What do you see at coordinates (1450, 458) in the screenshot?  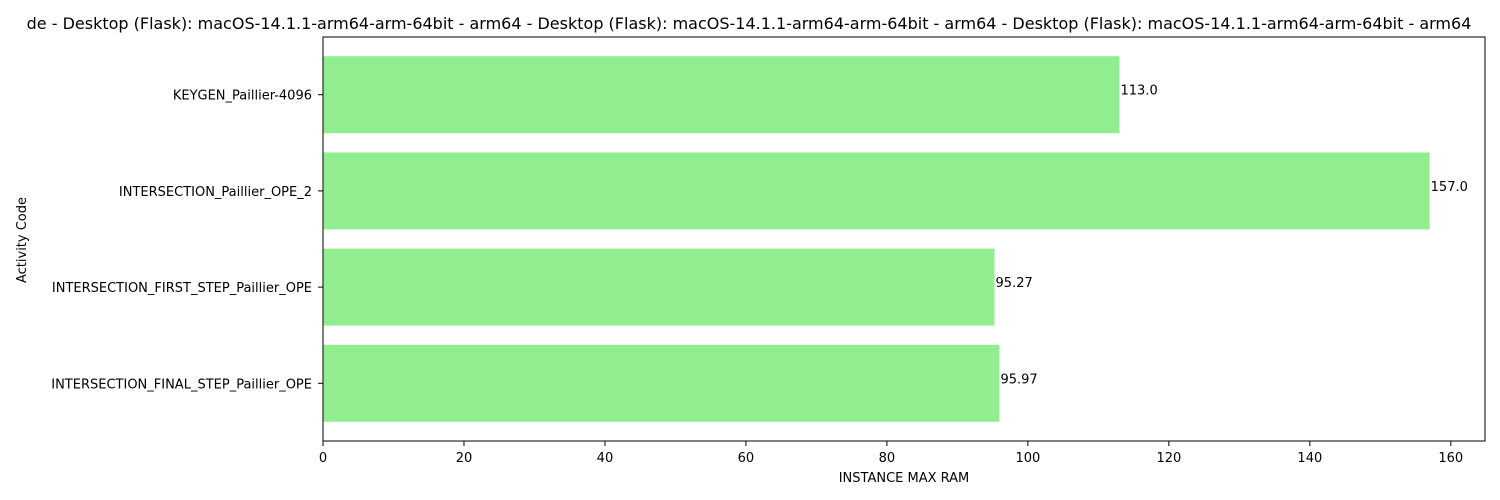 I see `x-tick-label: 160` at bounding box center [1450, 458].